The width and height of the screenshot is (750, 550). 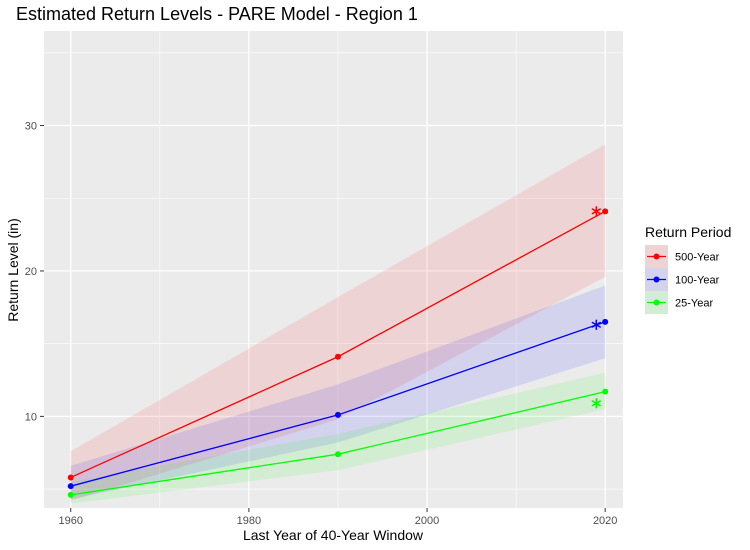 I want to click on y-tick-label: 20, so click(x=31, y=272).